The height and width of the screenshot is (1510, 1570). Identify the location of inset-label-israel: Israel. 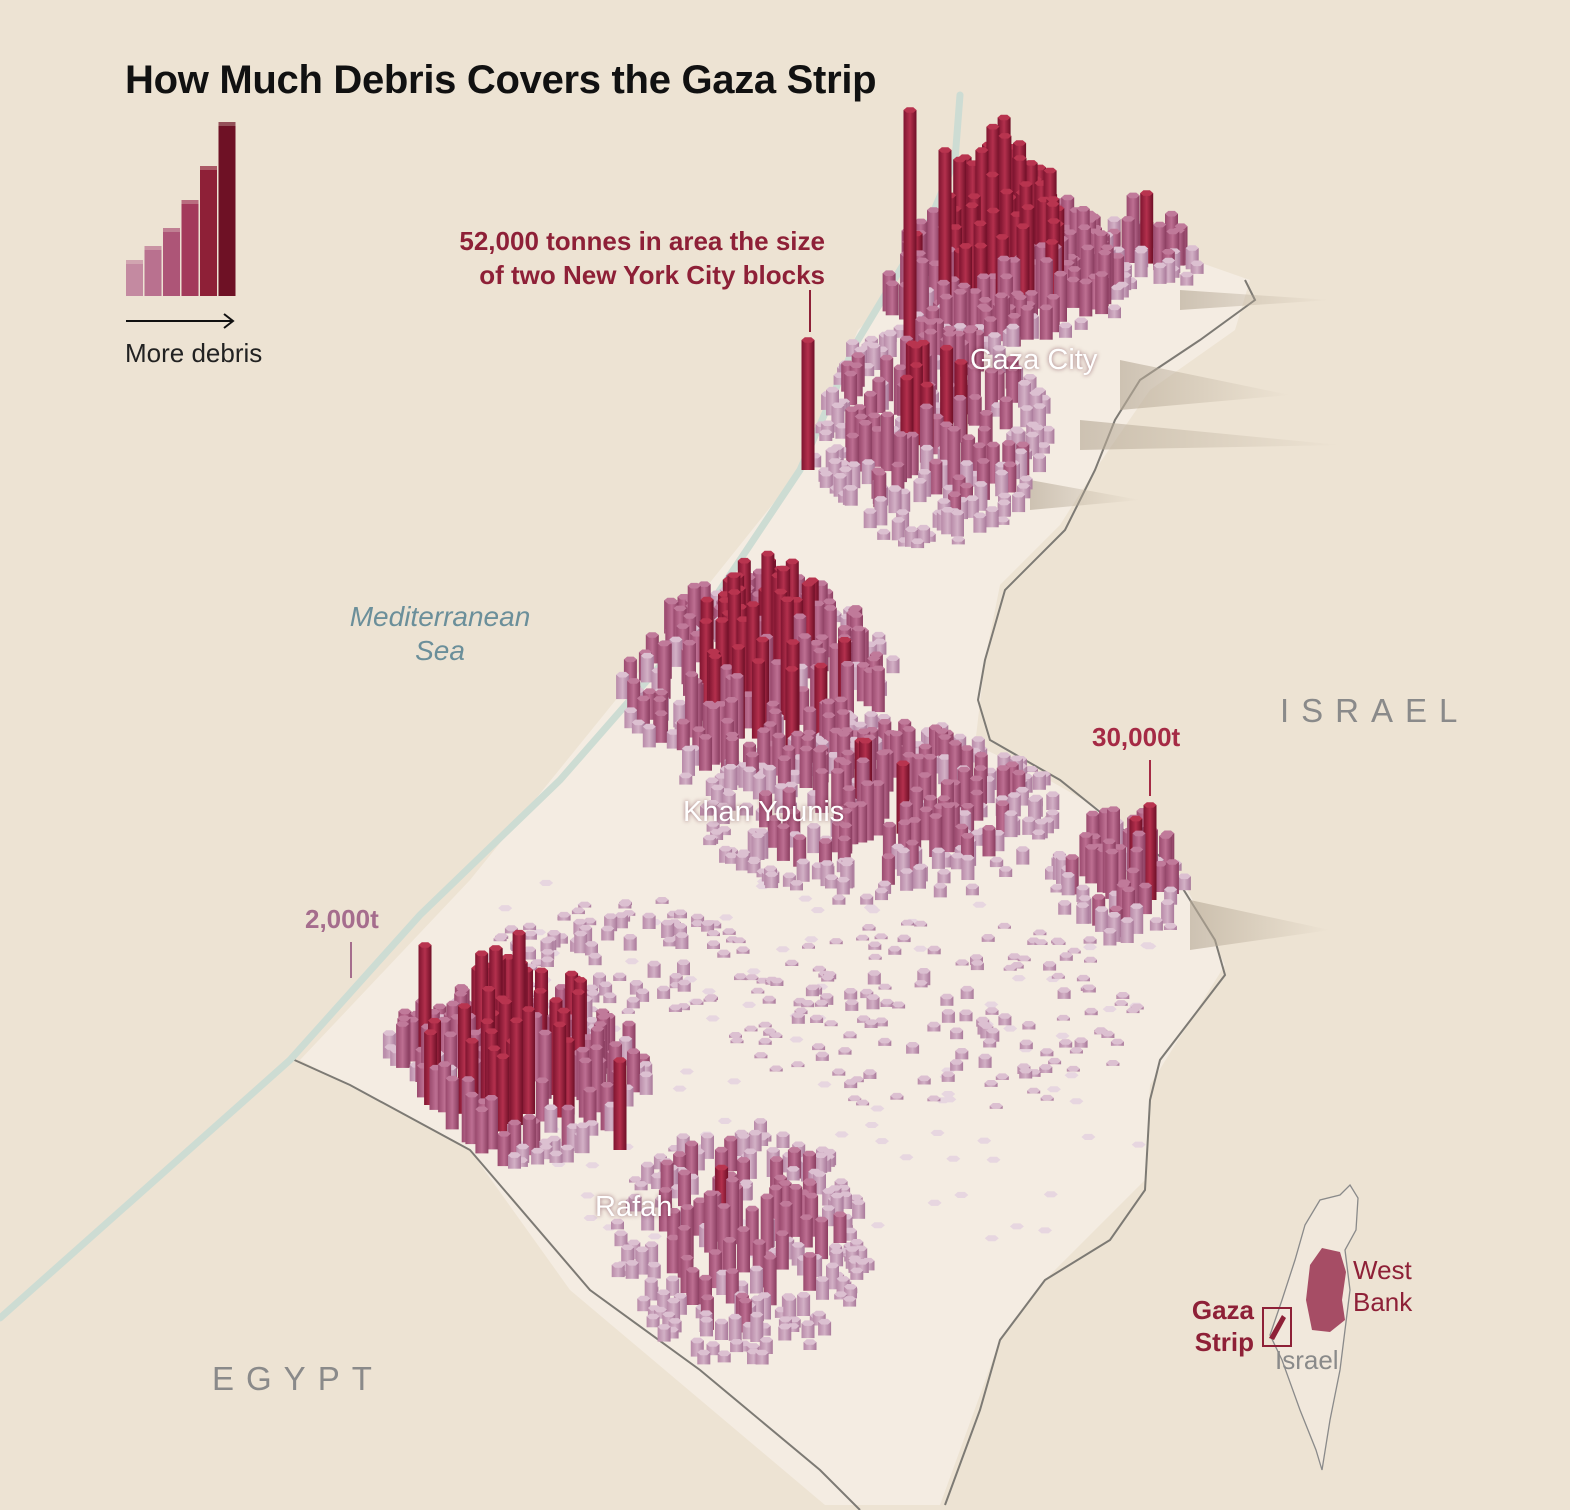
(1307, 1360).